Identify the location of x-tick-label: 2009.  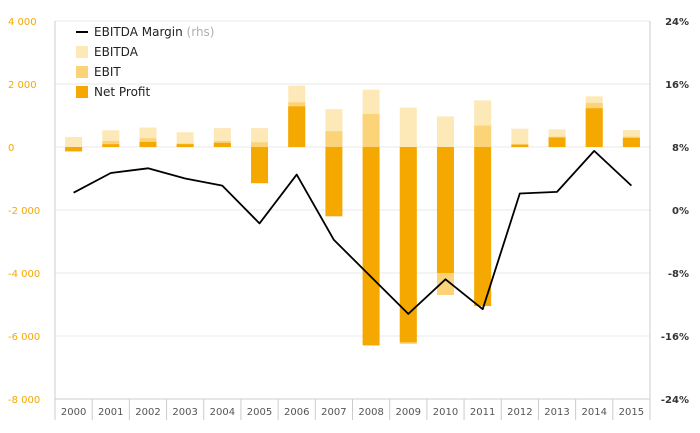
(408, 412).